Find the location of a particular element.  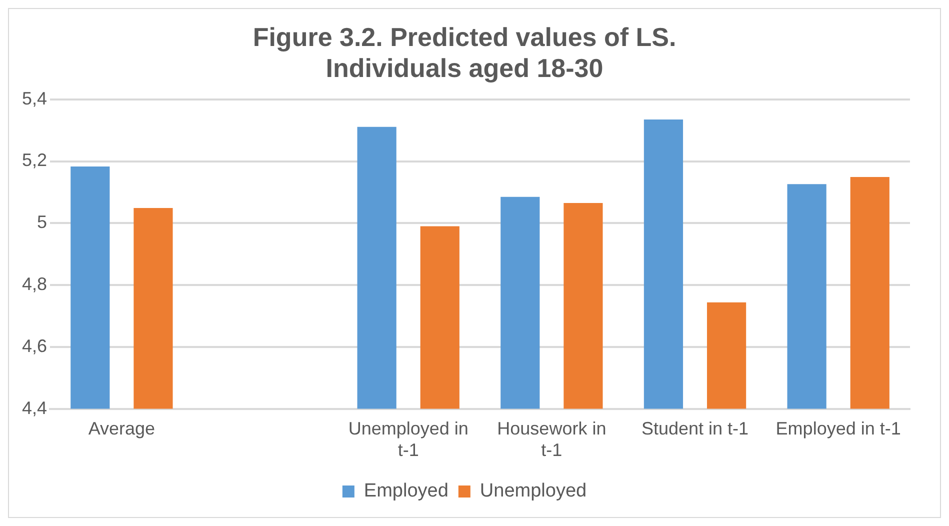

y-tick-label: 5,4 is located at coordinates (35, 98).